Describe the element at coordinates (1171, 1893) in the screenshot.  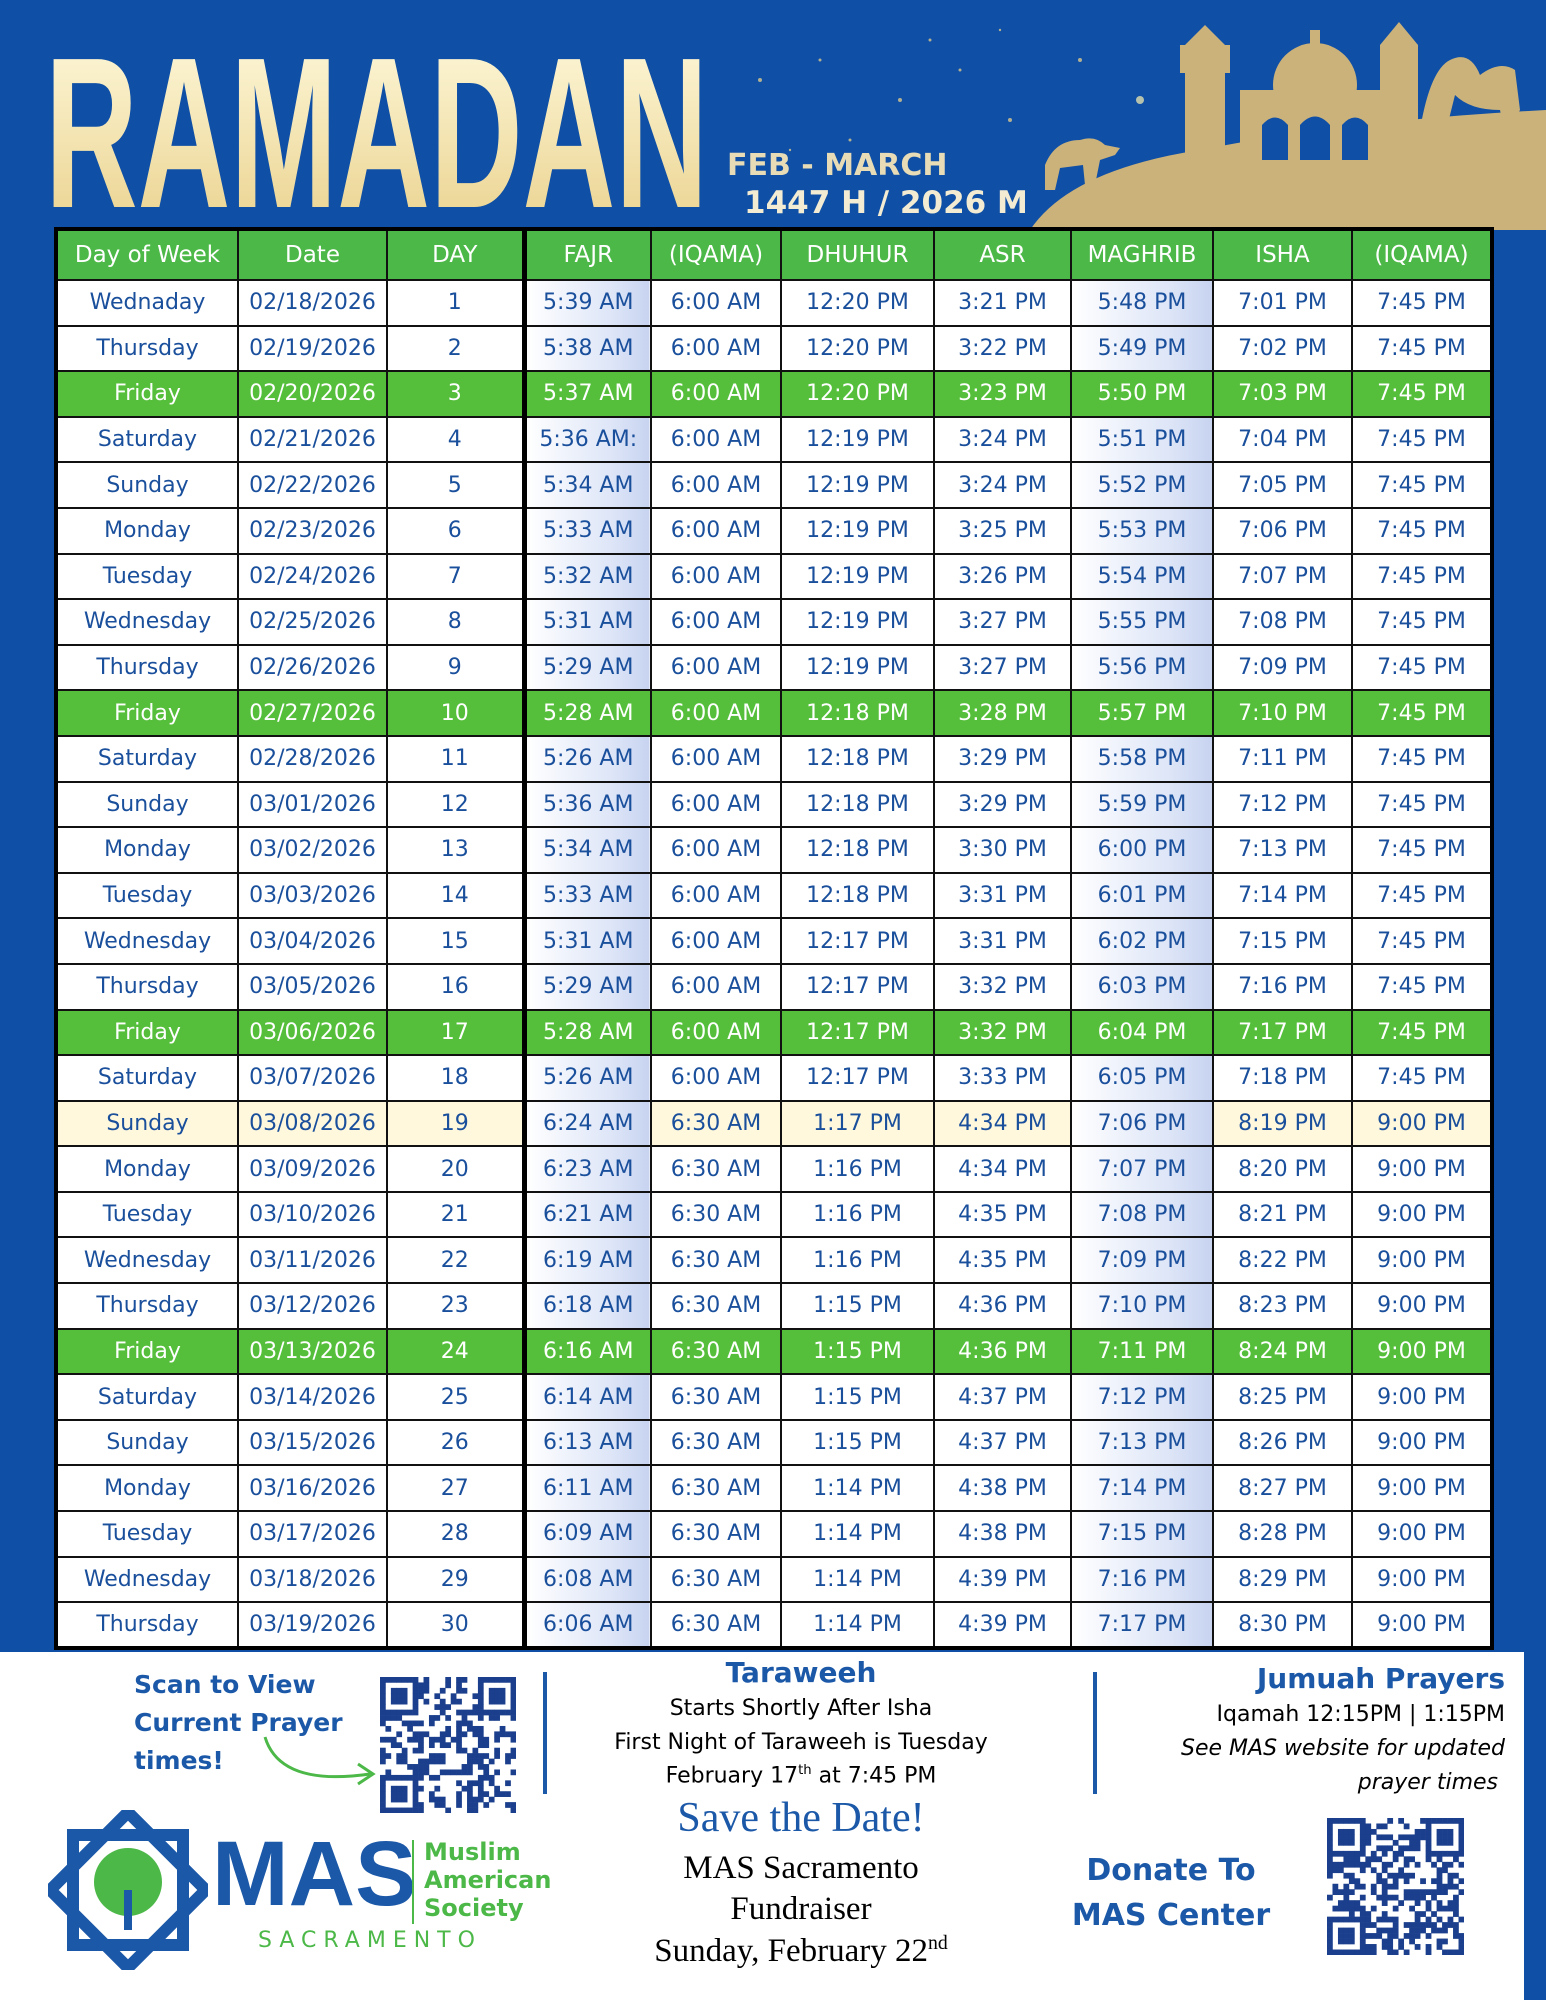
I see `donate-text: Donate To MAS Center` at that location.